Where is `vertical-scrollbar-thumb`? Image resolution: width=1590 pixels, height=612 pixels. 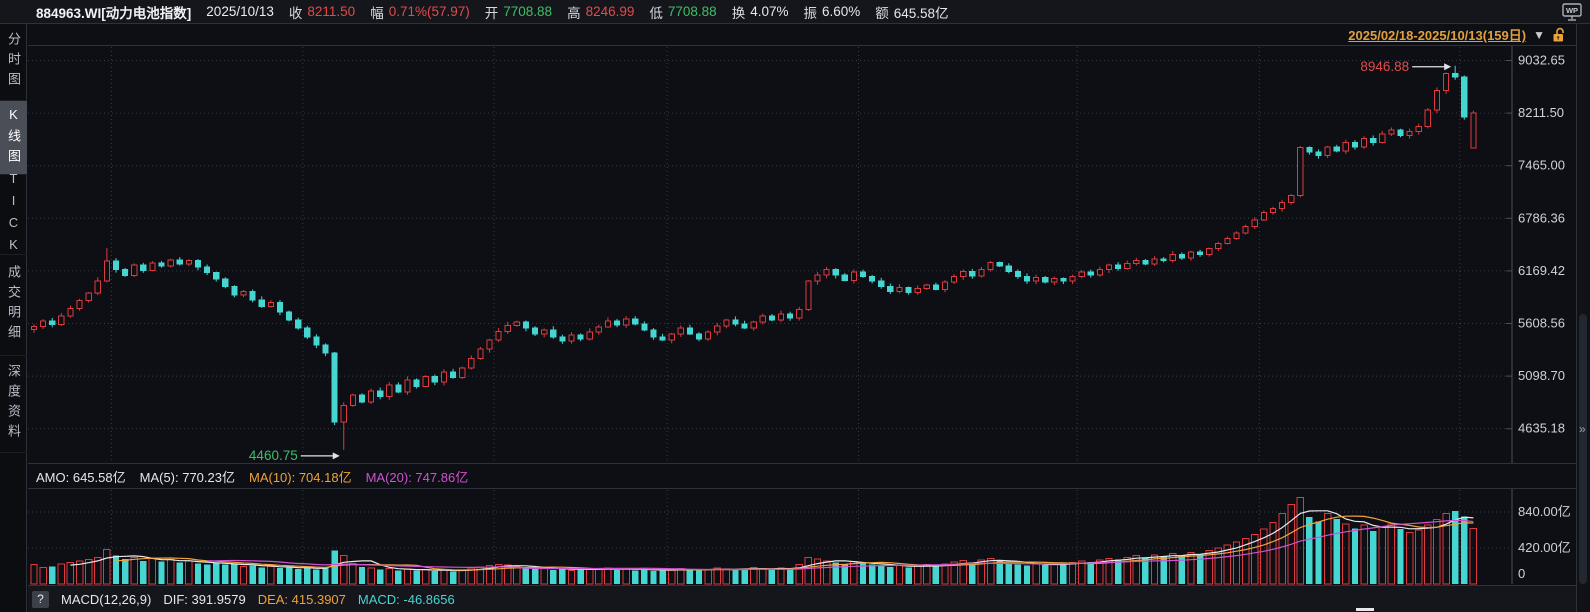 vertical-scrollbar-thumb is located at coordinates (1583, 449).